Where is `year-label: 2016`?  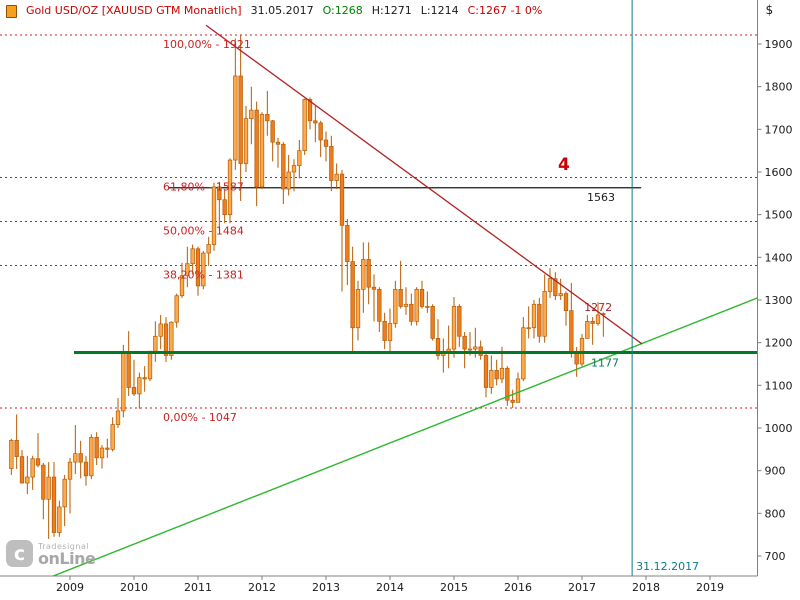
year-label: 2016 is located at coordinates (518, 587).